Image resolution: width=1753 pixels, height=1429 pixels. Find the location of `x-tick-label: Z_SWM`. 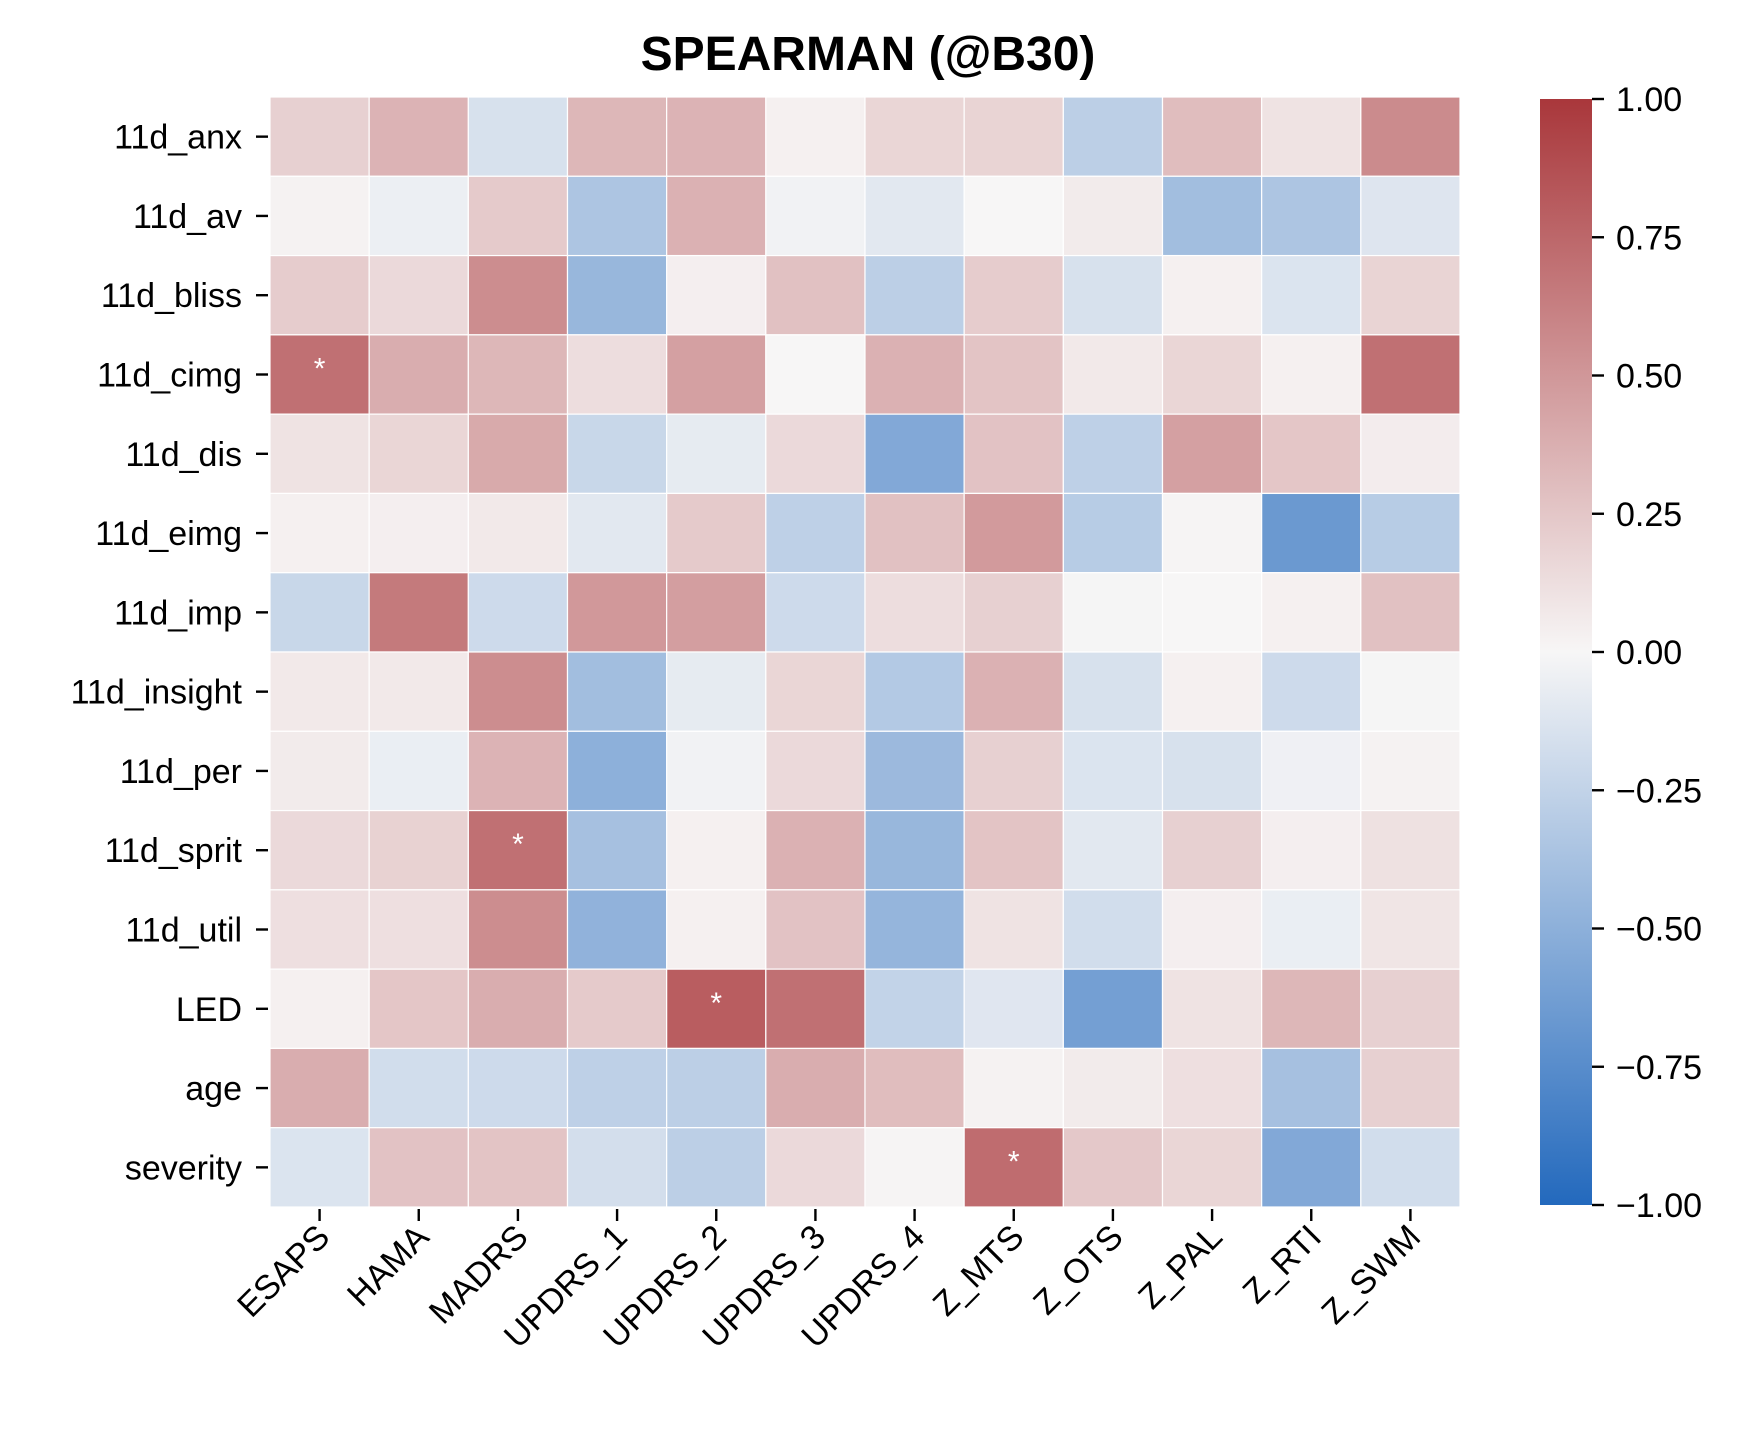

x-tick-label: Z_SWM is located at coordinates (1371, 1275).